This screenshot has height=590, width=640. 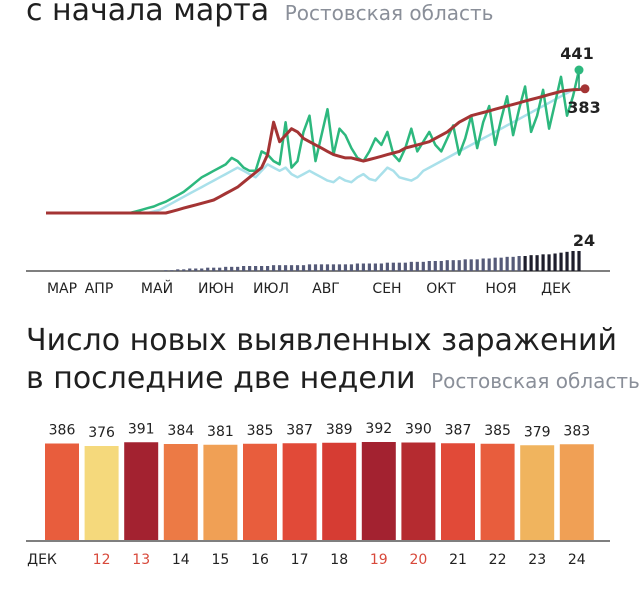 What do you see at coordinates (271, 289) in the screenshot?
I see `month-tick-label: ИЮЛ` at bounding box center [271, 289].